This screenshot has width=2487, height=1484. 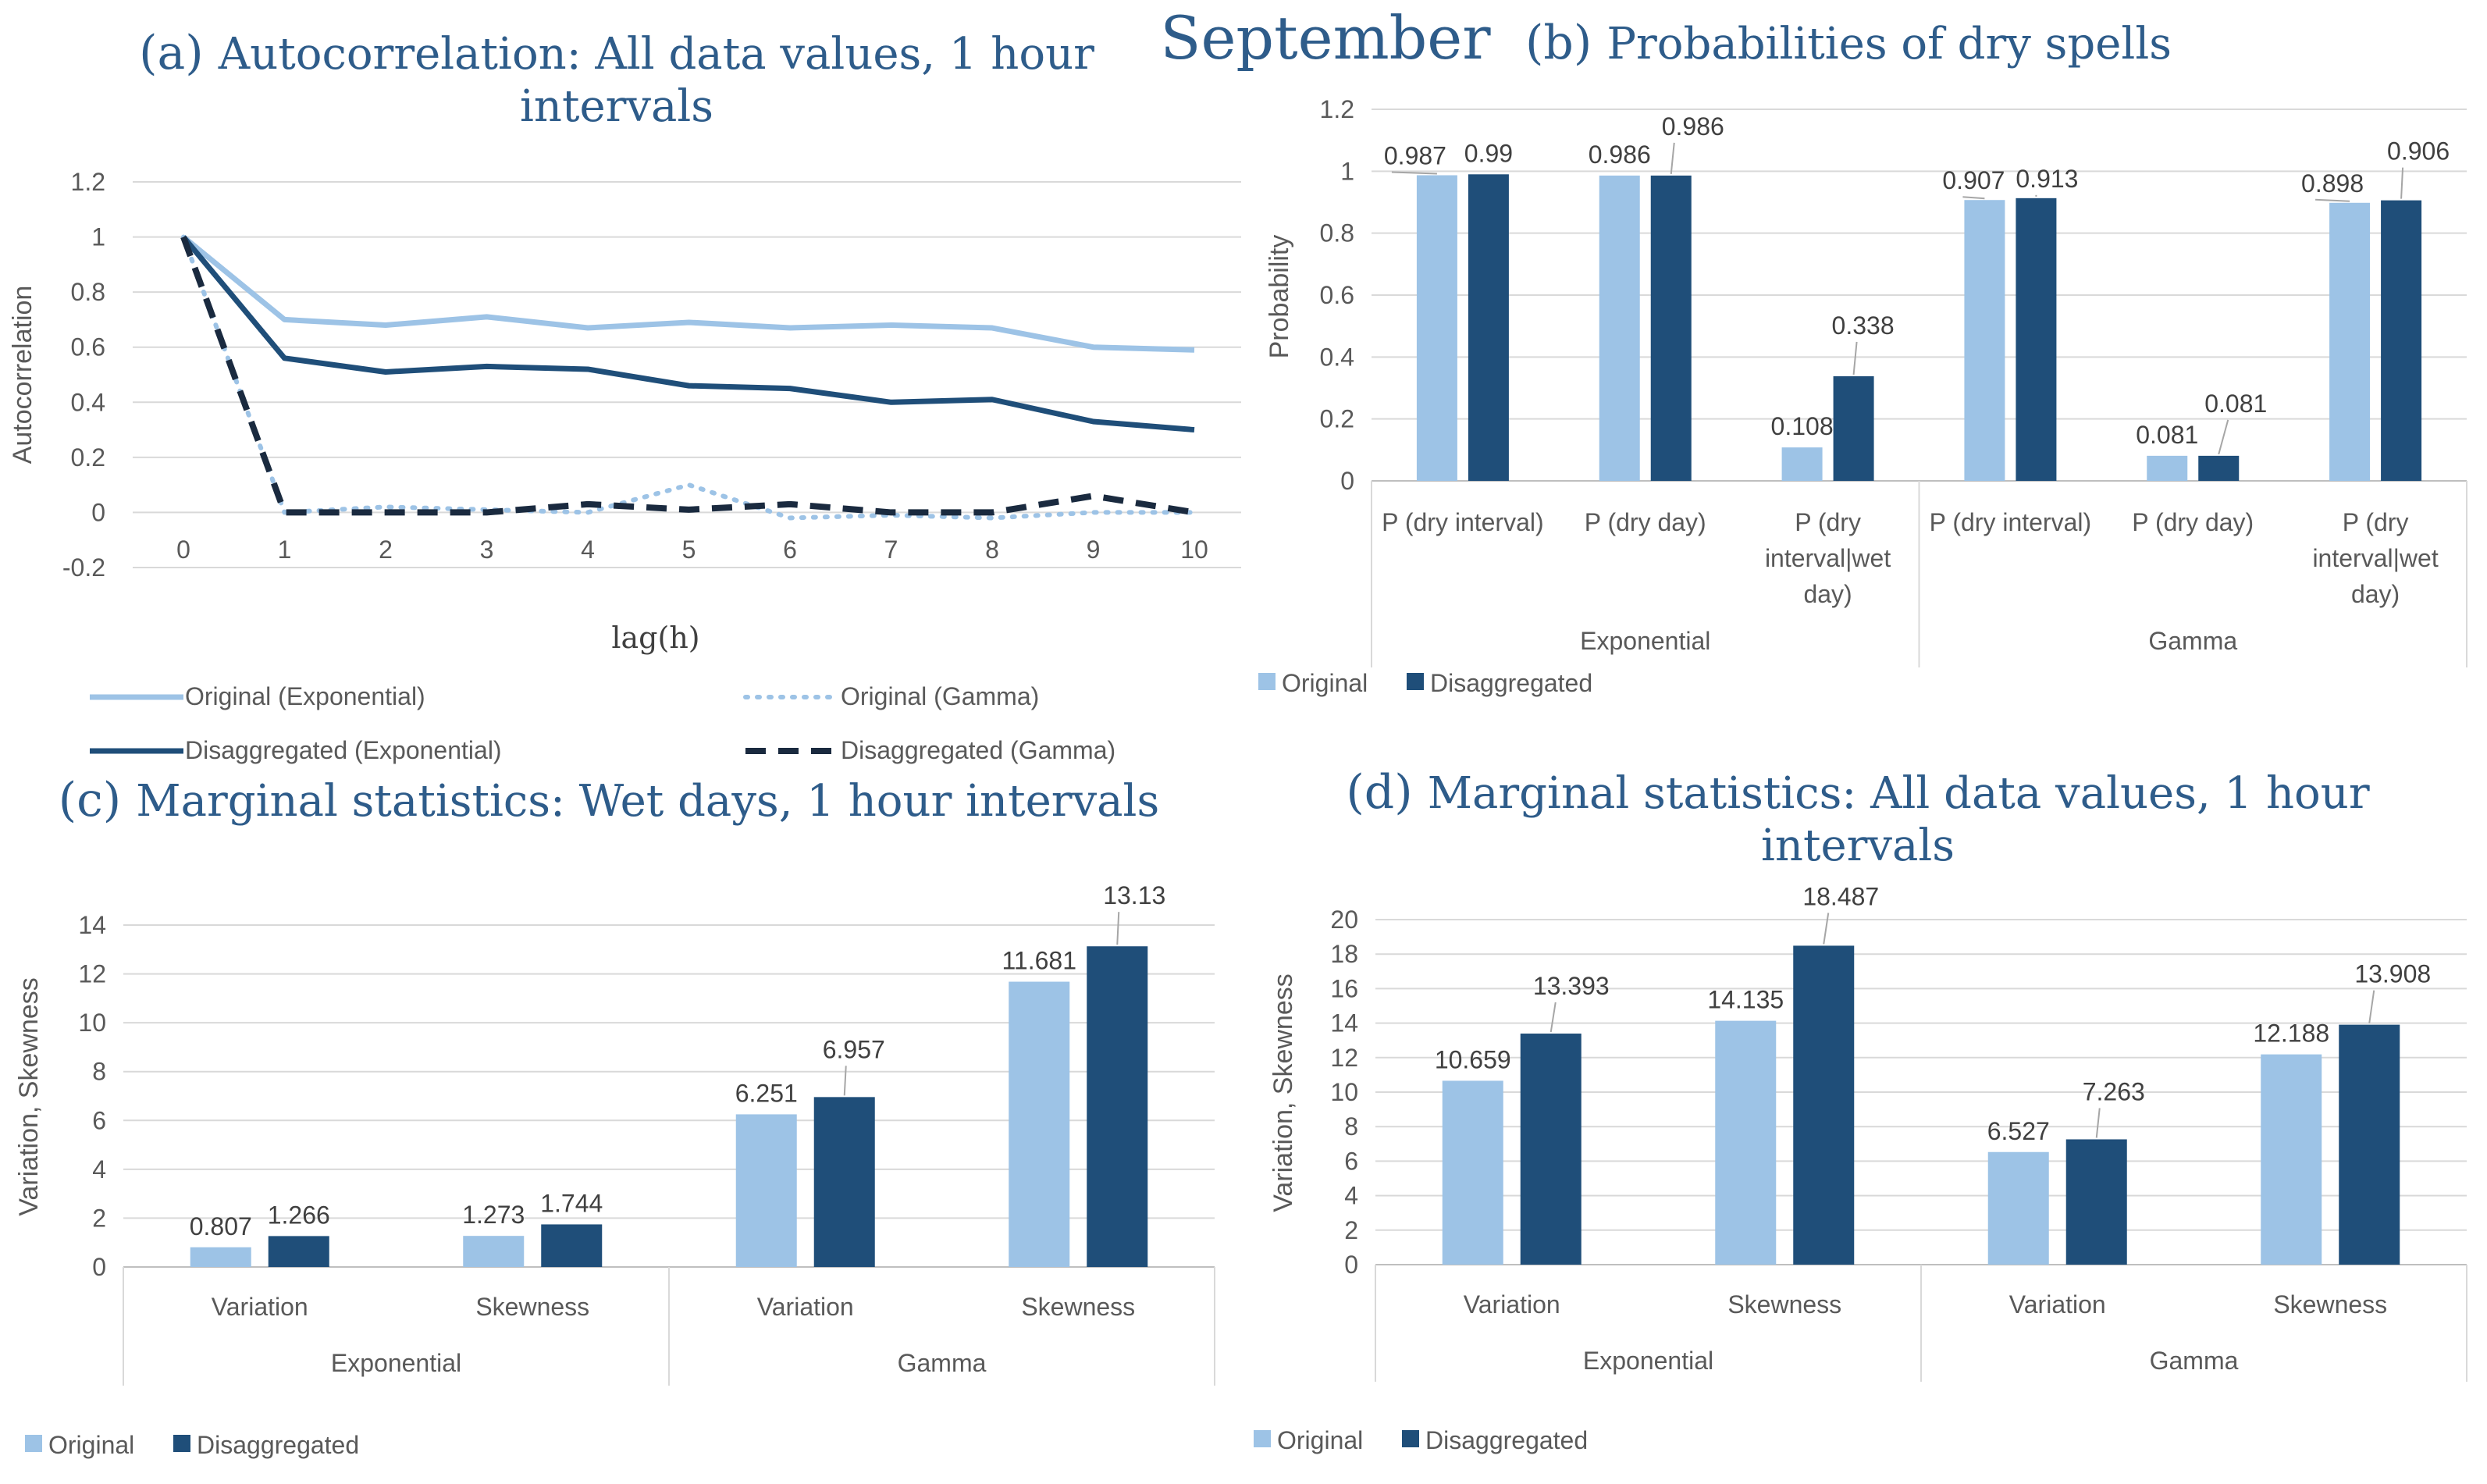 What do you see at coordinates (1648, 1361) in the screenshot?
I see `group-label: Exponential` at bounding box center [1648, 1361].